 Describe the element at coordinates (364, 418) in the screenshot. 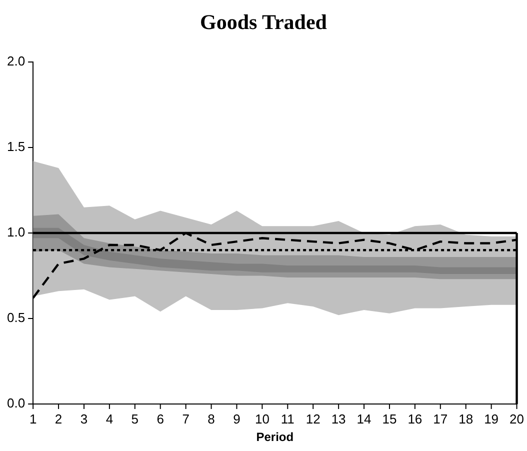

I see `x-tick-label: 14` at that location.